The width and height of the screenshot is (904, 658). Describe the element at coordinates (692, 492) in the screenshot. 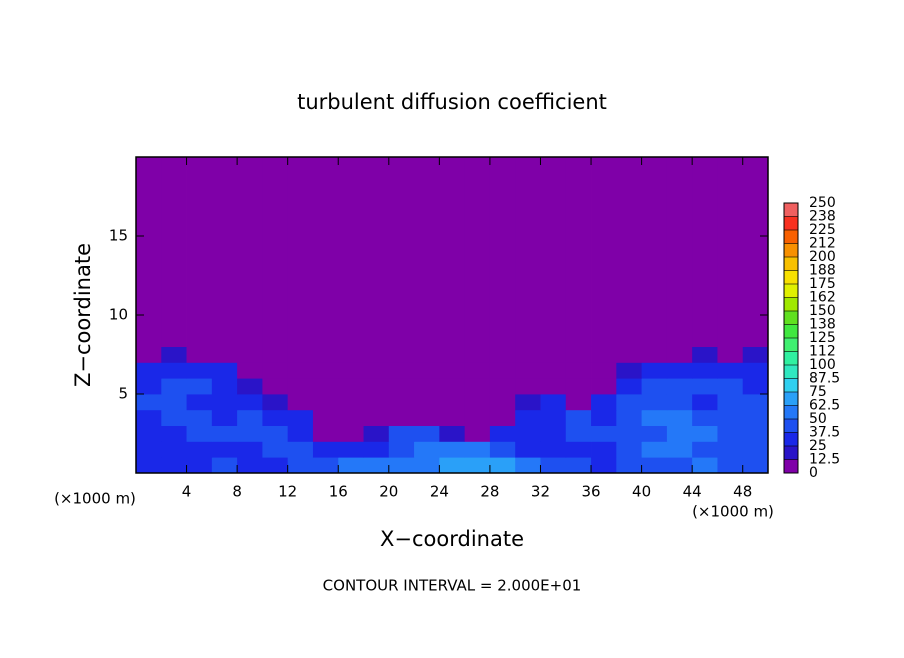

I see `x-tick-label: 44` at that location.